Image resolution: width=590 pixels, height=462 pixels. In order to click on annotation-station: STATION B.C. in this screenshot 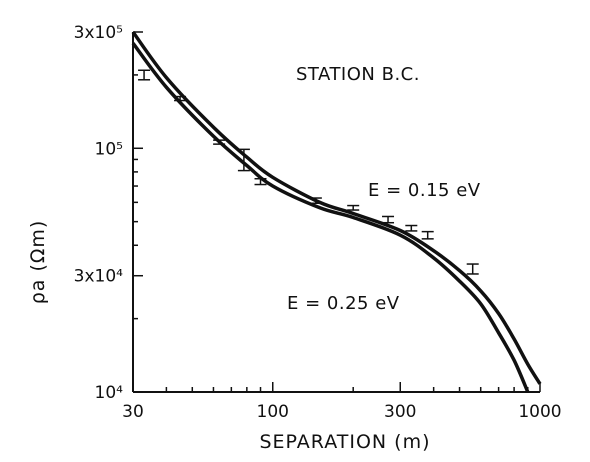, I will do `click(358, 74)`.